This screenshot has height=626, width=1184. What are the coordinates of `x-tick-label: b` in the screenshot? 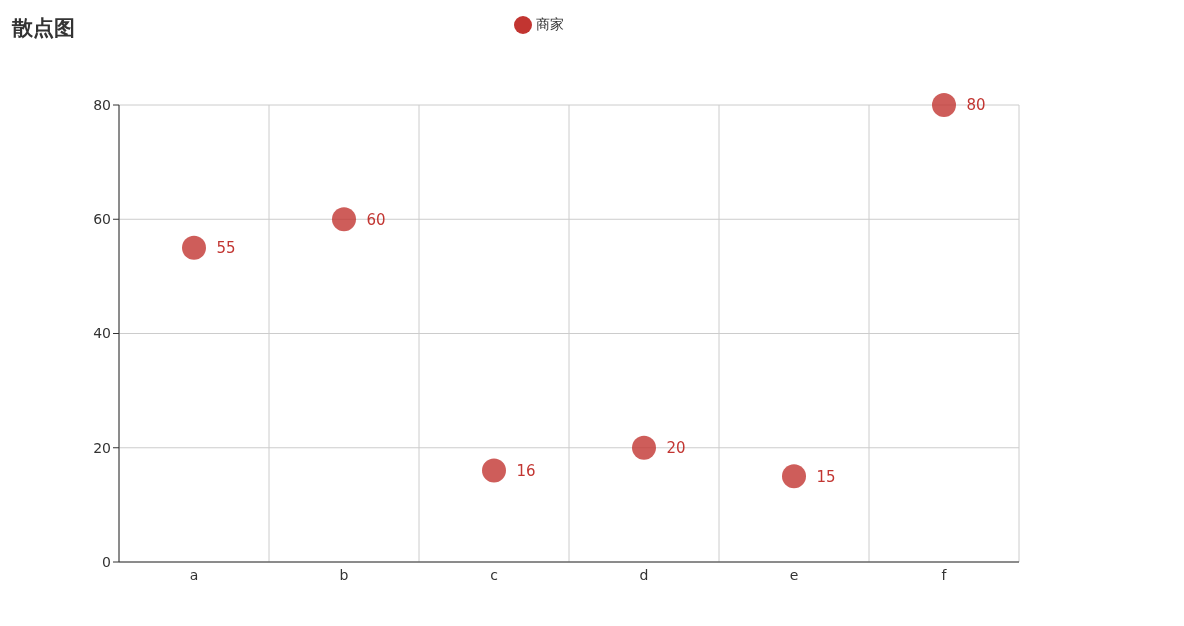 It's located at (344, 574).